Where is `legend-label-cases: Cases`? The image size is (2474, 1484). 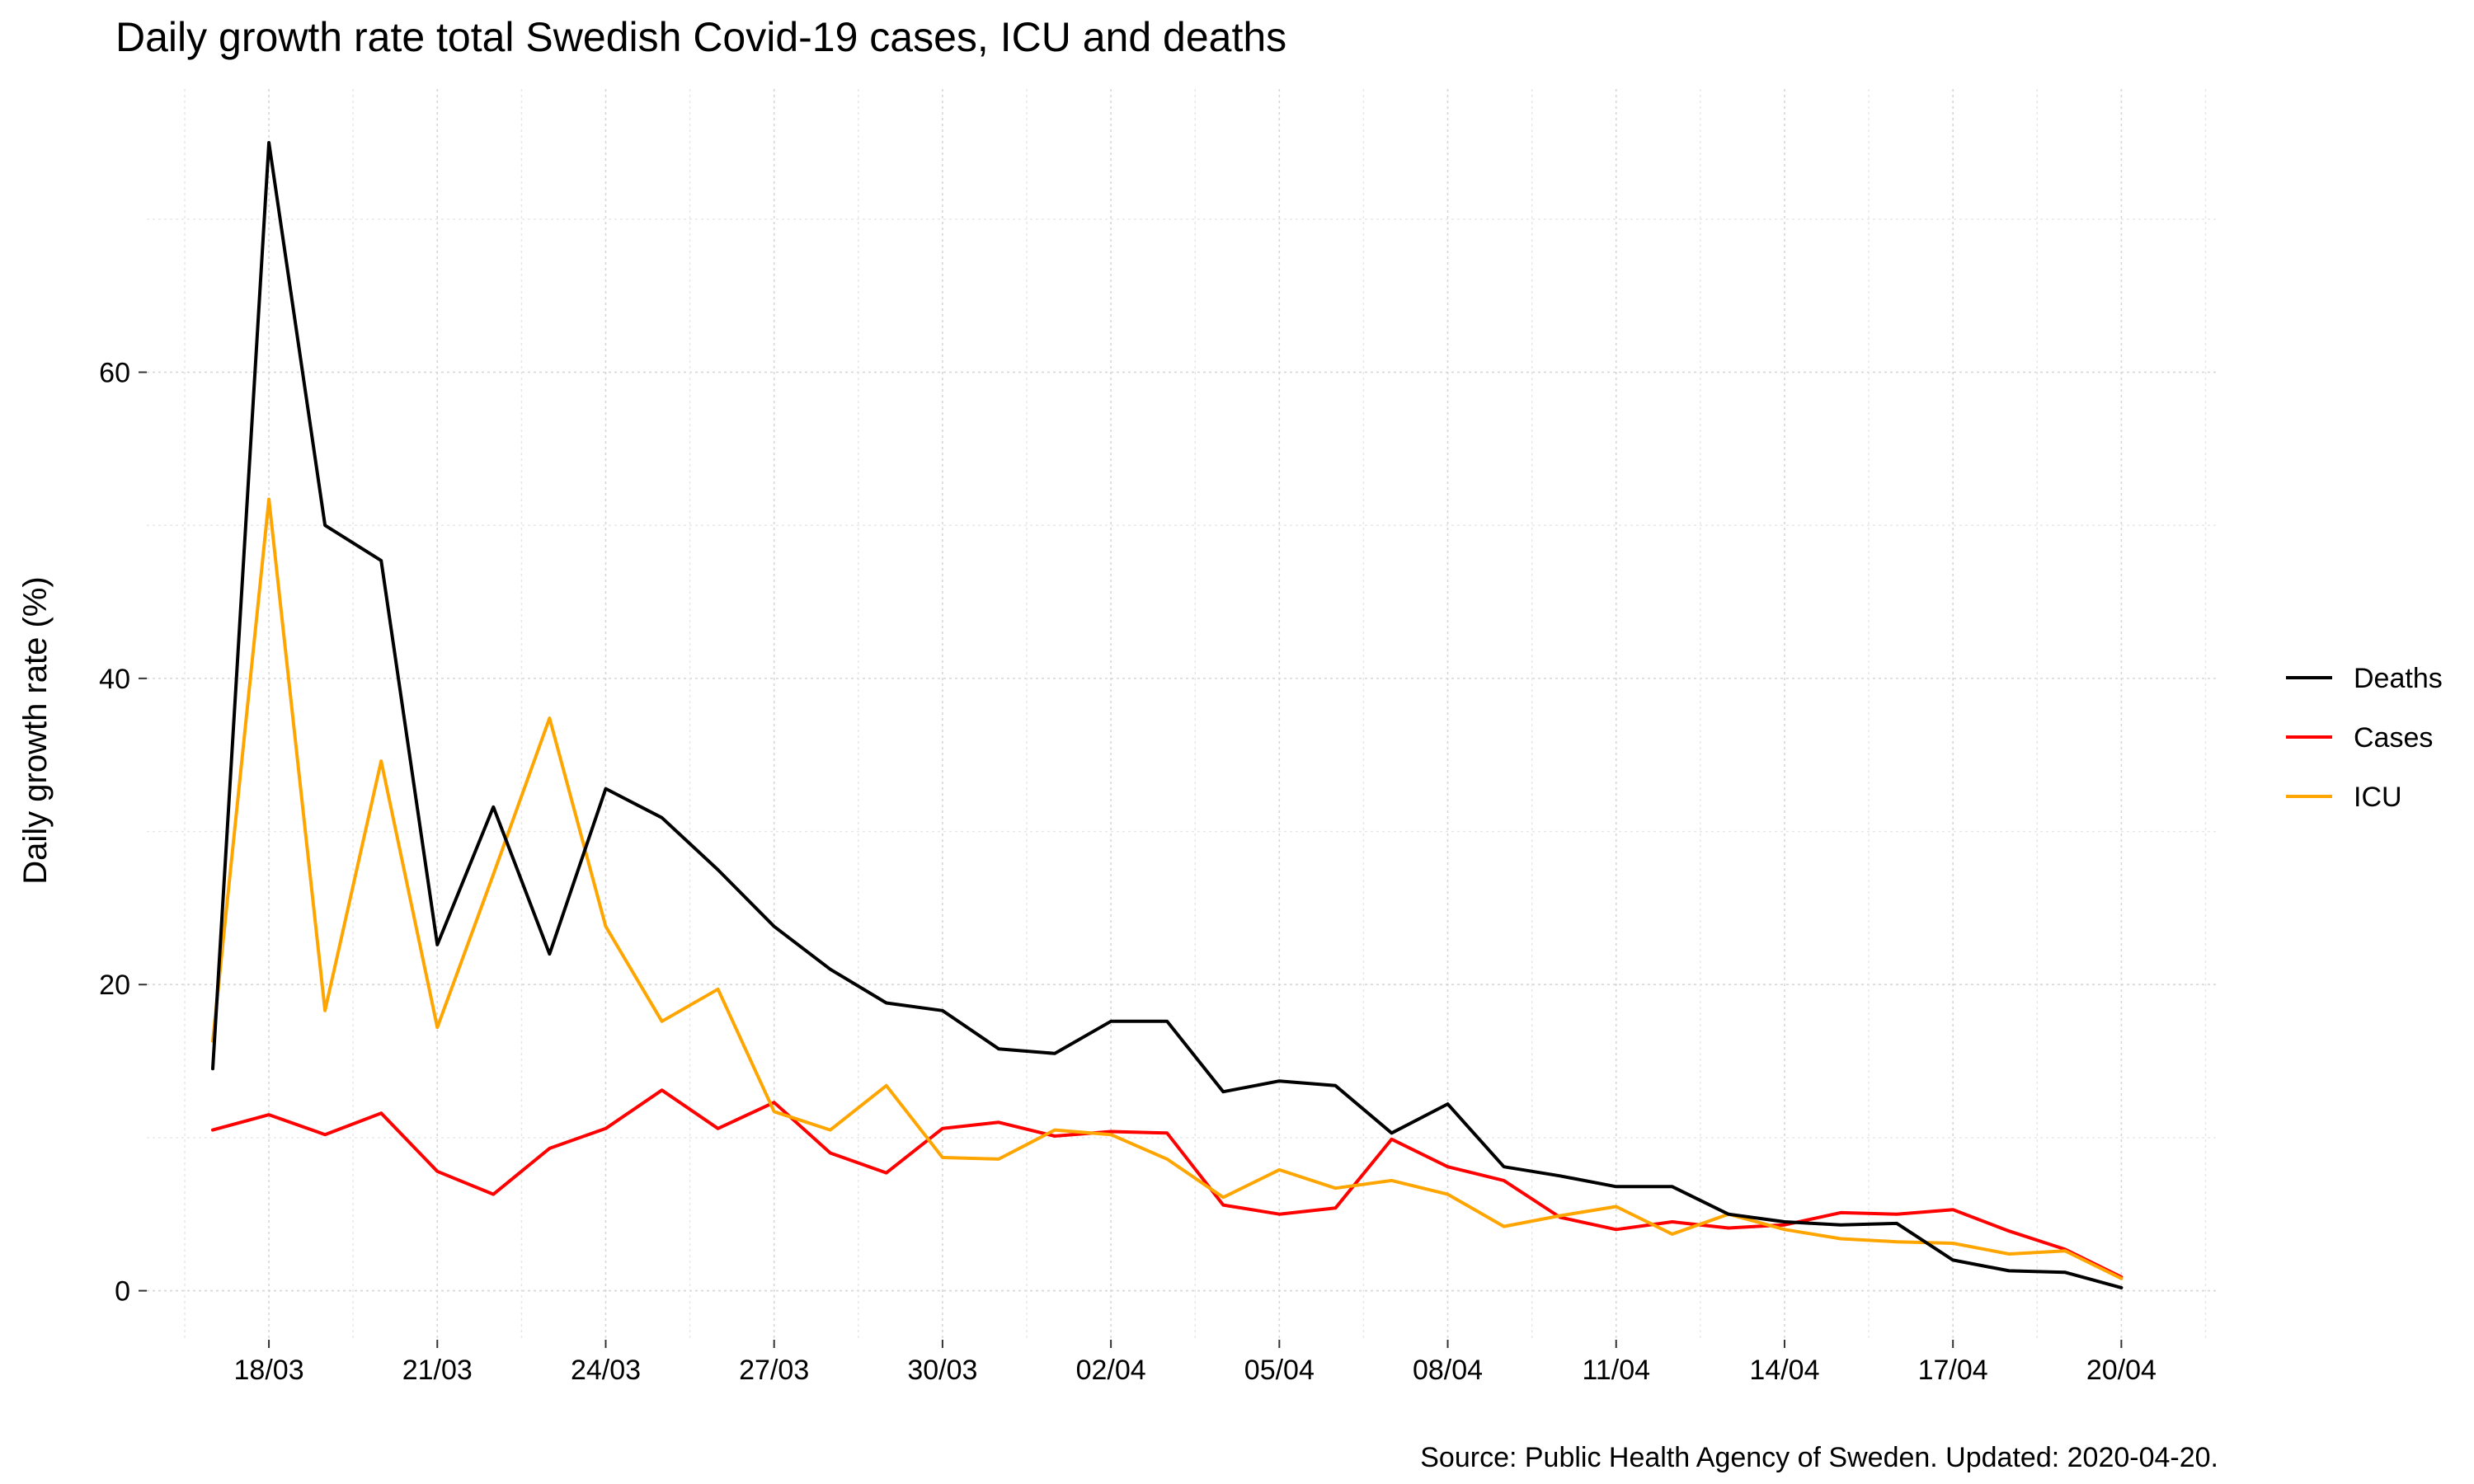
legend-label-cases: Cases is located at coordinates (2393, 738).